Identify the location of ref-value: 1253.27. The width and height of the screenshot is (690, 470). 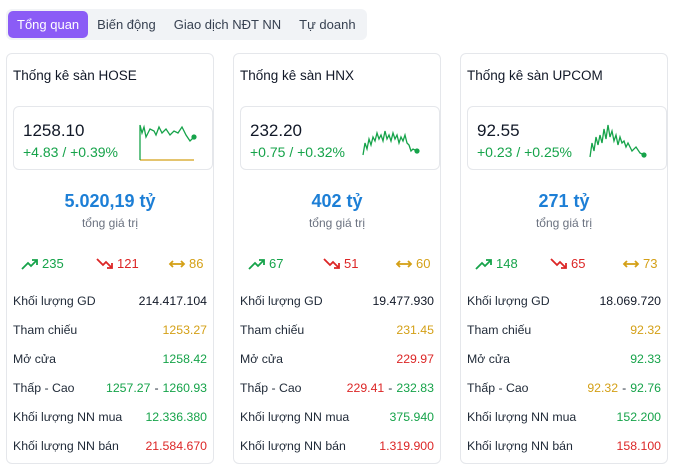
(184, 329).